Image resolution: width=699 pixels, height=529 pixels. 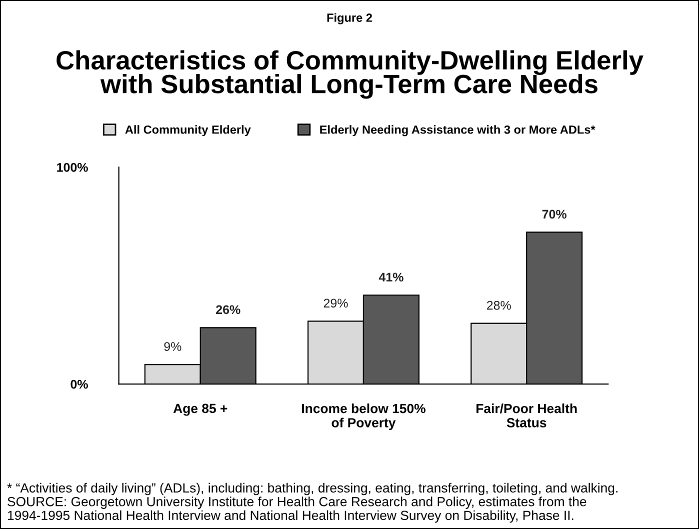 I want to click on data-label: 9%, so click(x=173, y=346).